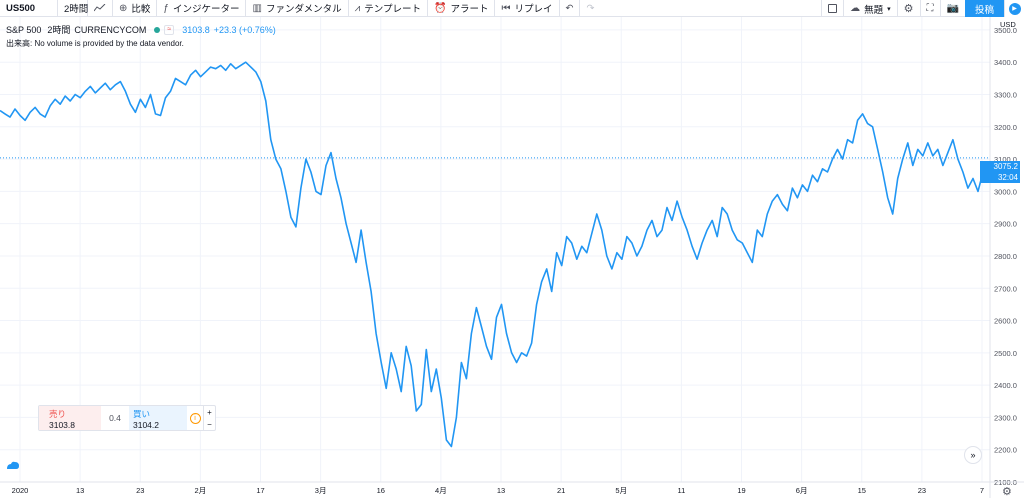  What do you see at coordinates (209, 418) in the screenshot?
I see `quantity-controls: + −` at bounding box center [209, 418].